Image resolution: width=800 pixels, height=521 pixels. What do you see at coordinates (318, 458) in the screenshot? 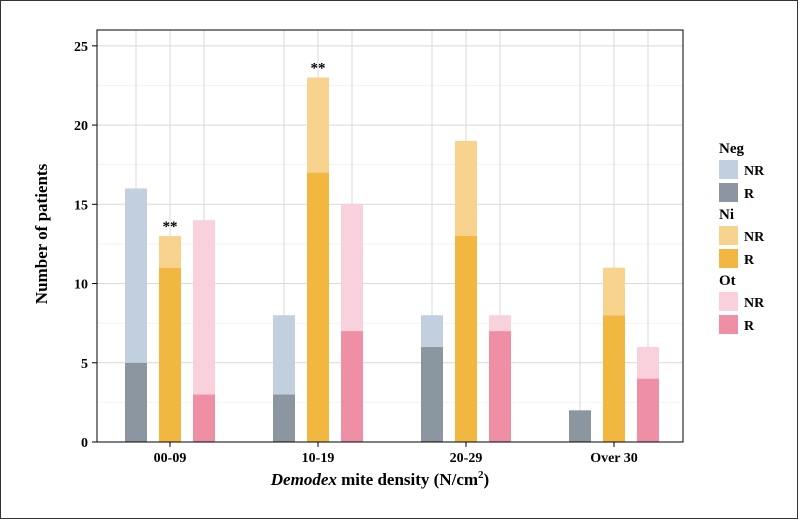
I see `x-tick-label: 10-19` at bounding box center [318, 458].